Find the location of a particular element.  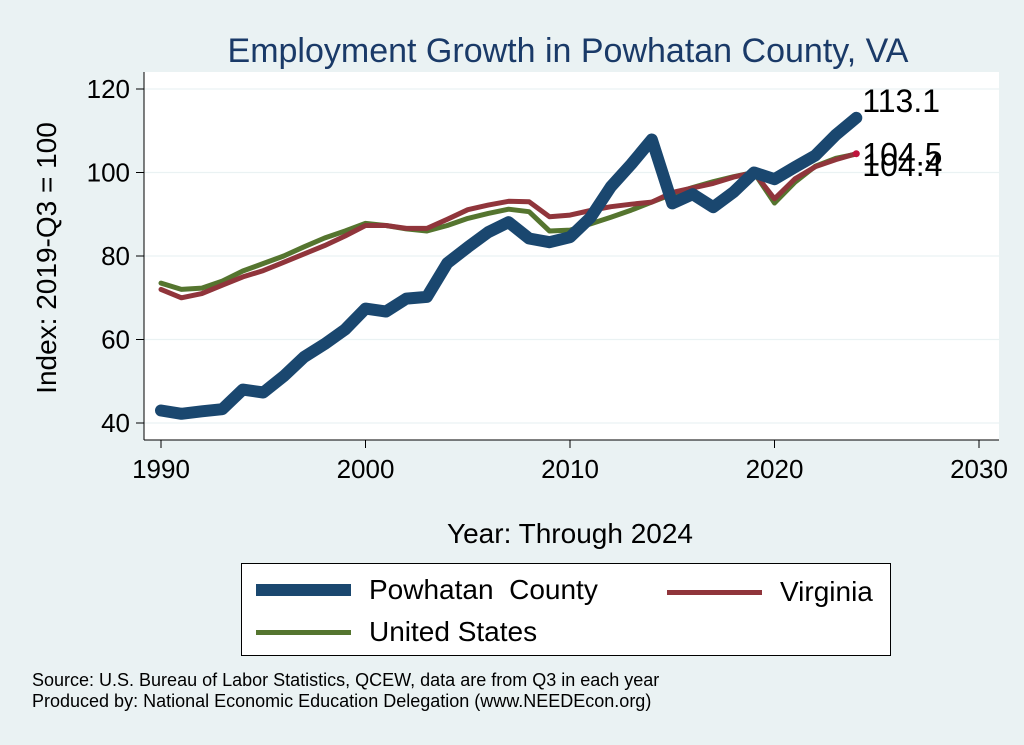

y-axis-label: Index: 2019-Q3 = 100 is located at coordinates (46, 258).